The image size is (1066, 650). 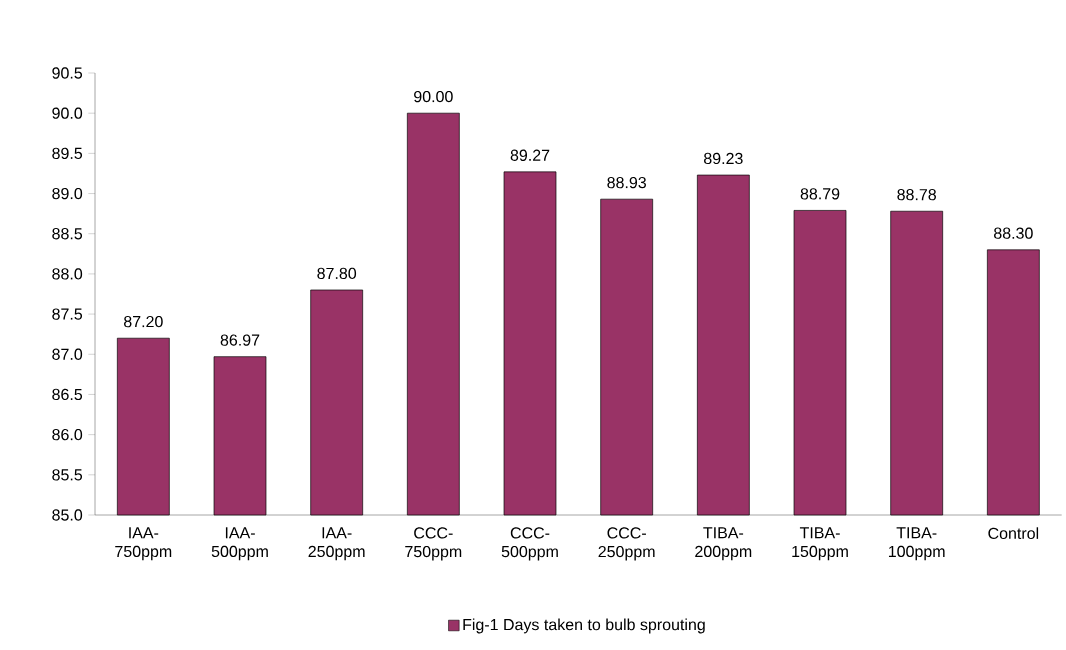 I want to click on y-tick-label: 86.0, so click(x=67, y=434).